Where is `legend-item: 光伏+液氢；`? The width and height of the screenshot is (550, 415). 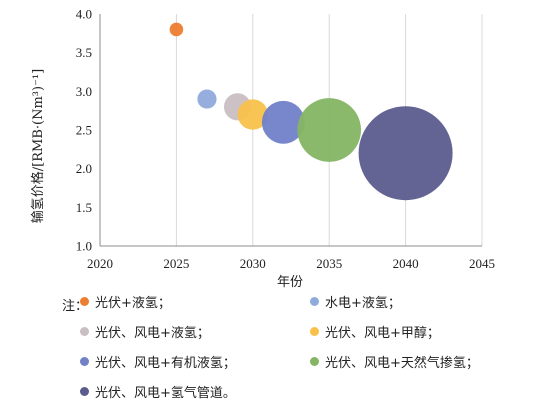 legend-item: 光伏+液氢； is located at coordinates (125, 301).